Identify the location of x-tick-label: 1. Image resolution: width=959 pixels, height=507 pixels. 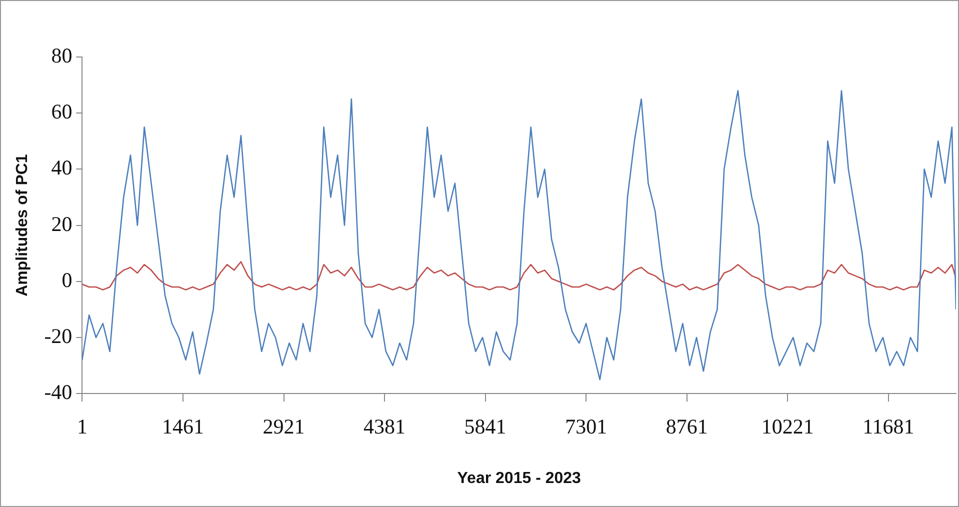
(82, 426).